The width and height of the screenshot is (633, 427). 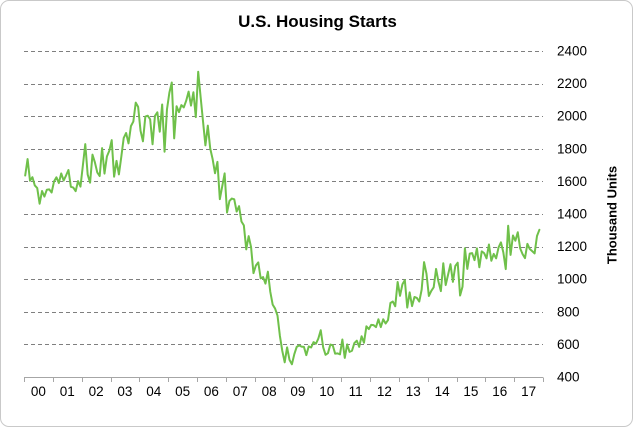 I want to click on y-tick-label: 400, so click(x=568, y=377).